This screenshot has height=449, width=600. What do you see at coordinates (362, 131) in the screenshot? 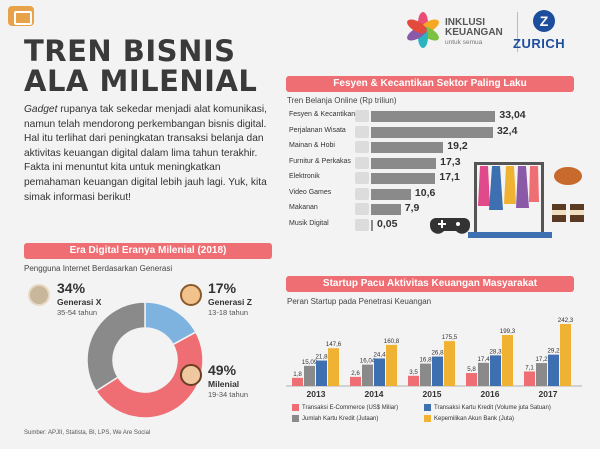
I see `car-icon` at bounding box center [362, 131].